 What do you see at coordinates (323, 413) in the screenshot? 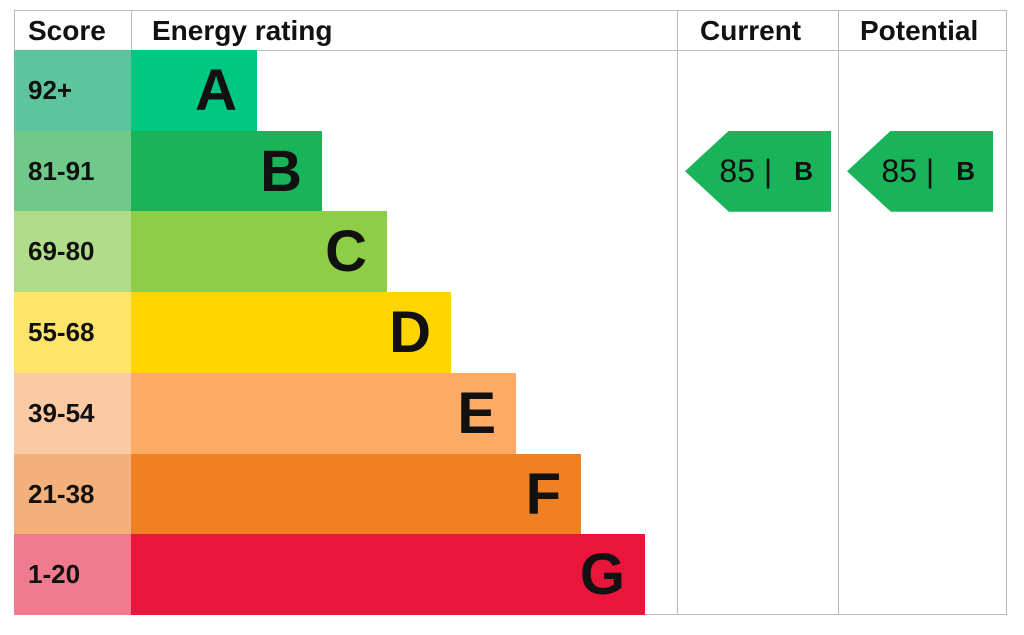
I see `rating-bar-e: E` at bounding box center [323, 413].